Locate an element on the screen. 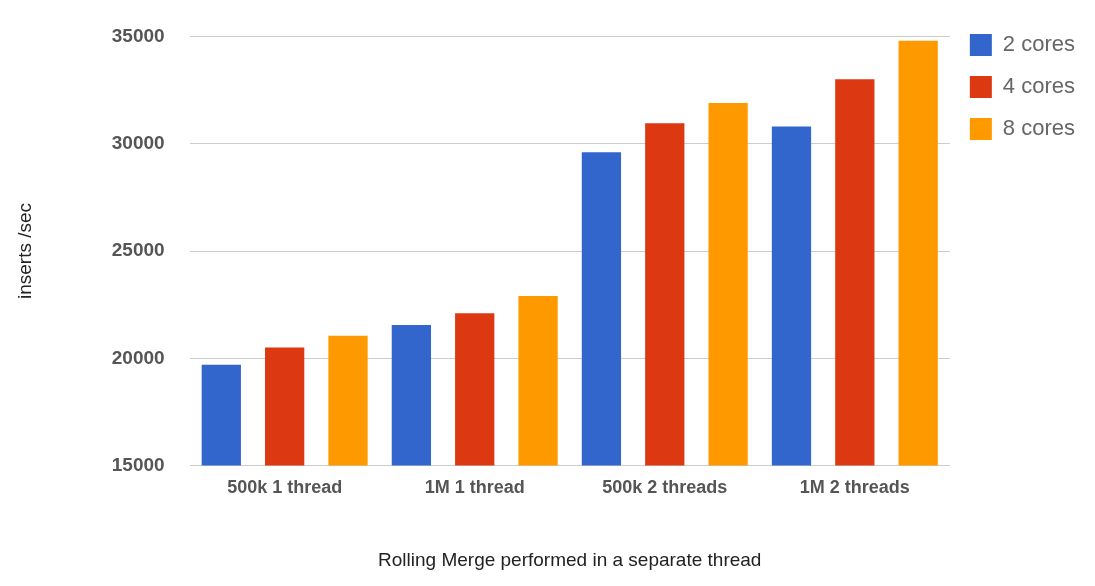 The image size is (1095, 586). y-tick-label: 15000 is located at coordinates (138, 464).